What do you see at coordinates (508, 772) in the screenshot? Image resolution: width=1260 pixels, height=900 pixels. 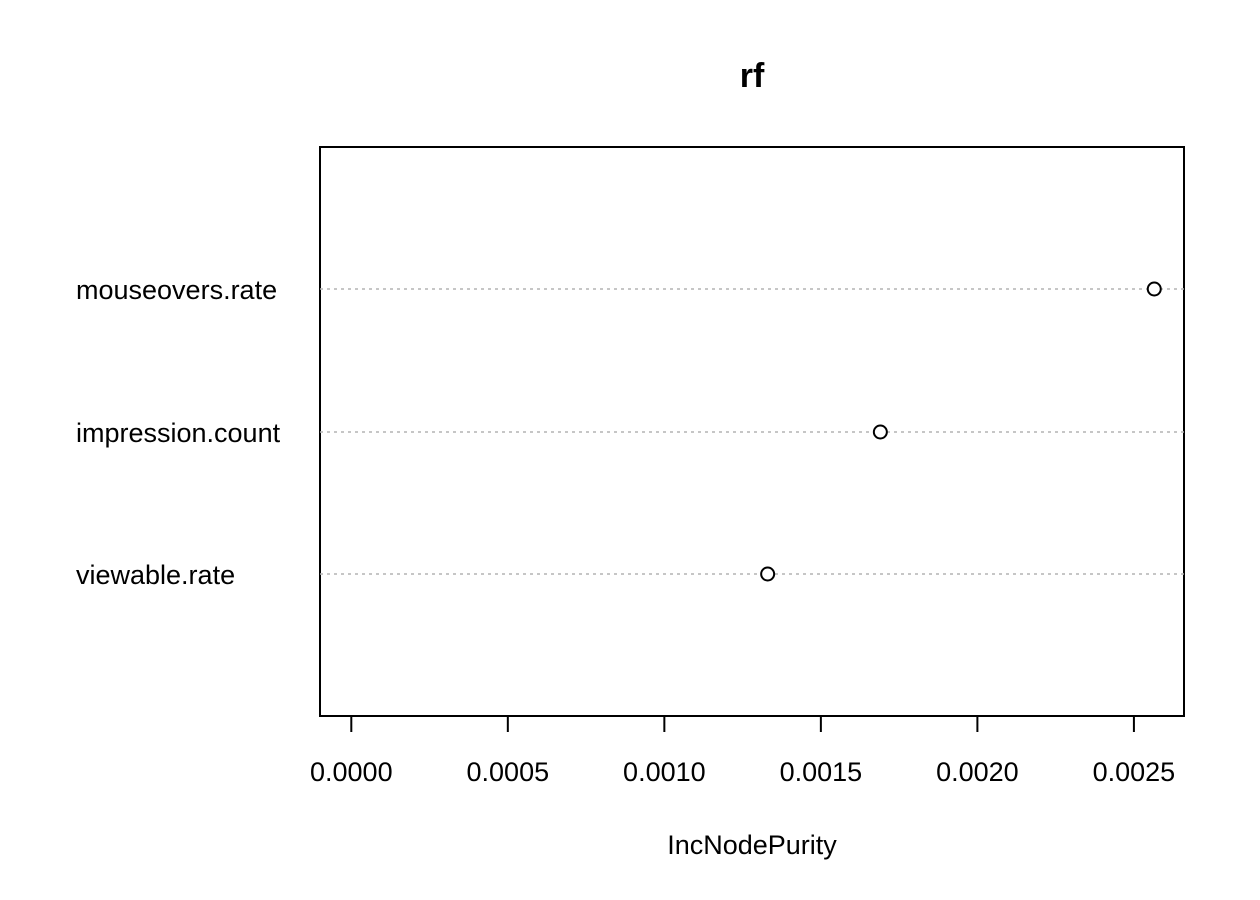 I see `x-tick-label: 0.0005` at bounding box center [508, 772].